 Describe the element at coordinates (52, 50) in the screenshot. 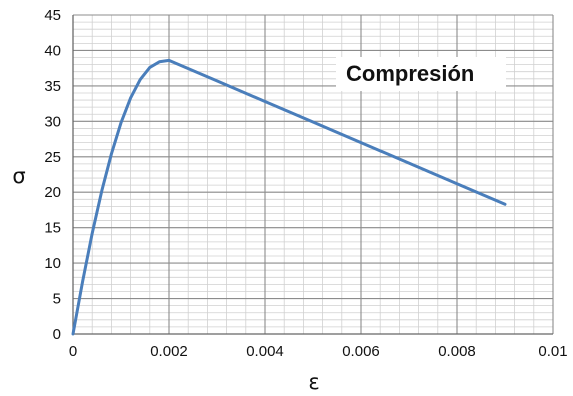

I see `y-tick-label: 40` at that location.